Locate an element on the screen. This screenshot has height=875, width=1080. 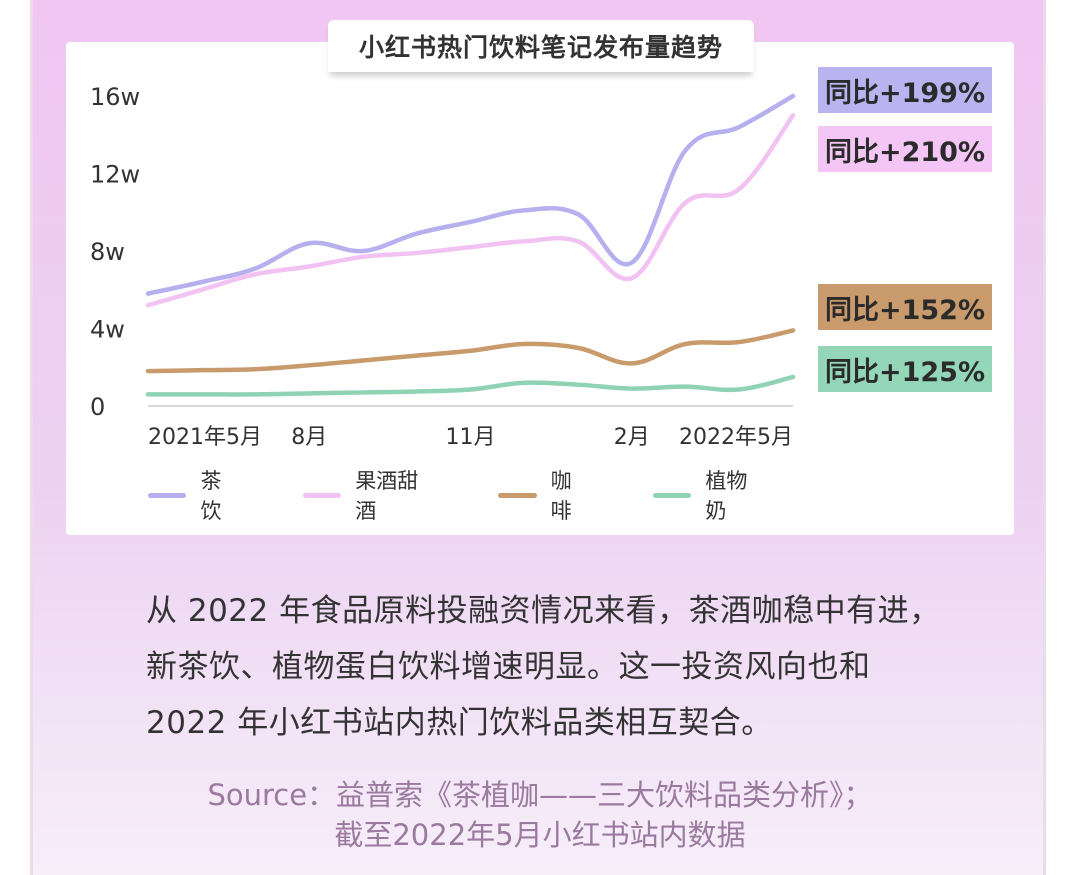
x-tick-label: 2021年5月 is located at coordinates (205, 437).